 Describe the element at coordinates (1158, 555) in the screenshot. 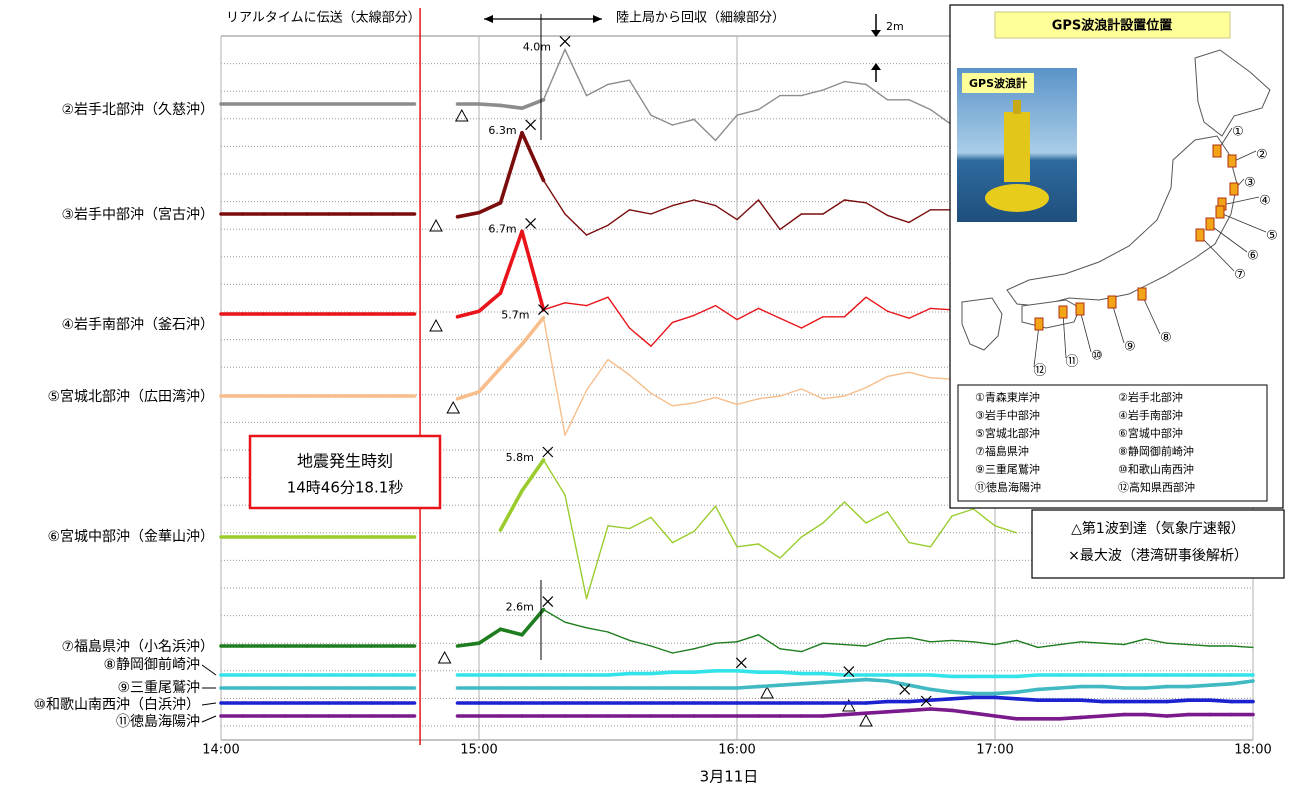

I see `legend-max: ×最大波（港湾研事後解析）` at that location.